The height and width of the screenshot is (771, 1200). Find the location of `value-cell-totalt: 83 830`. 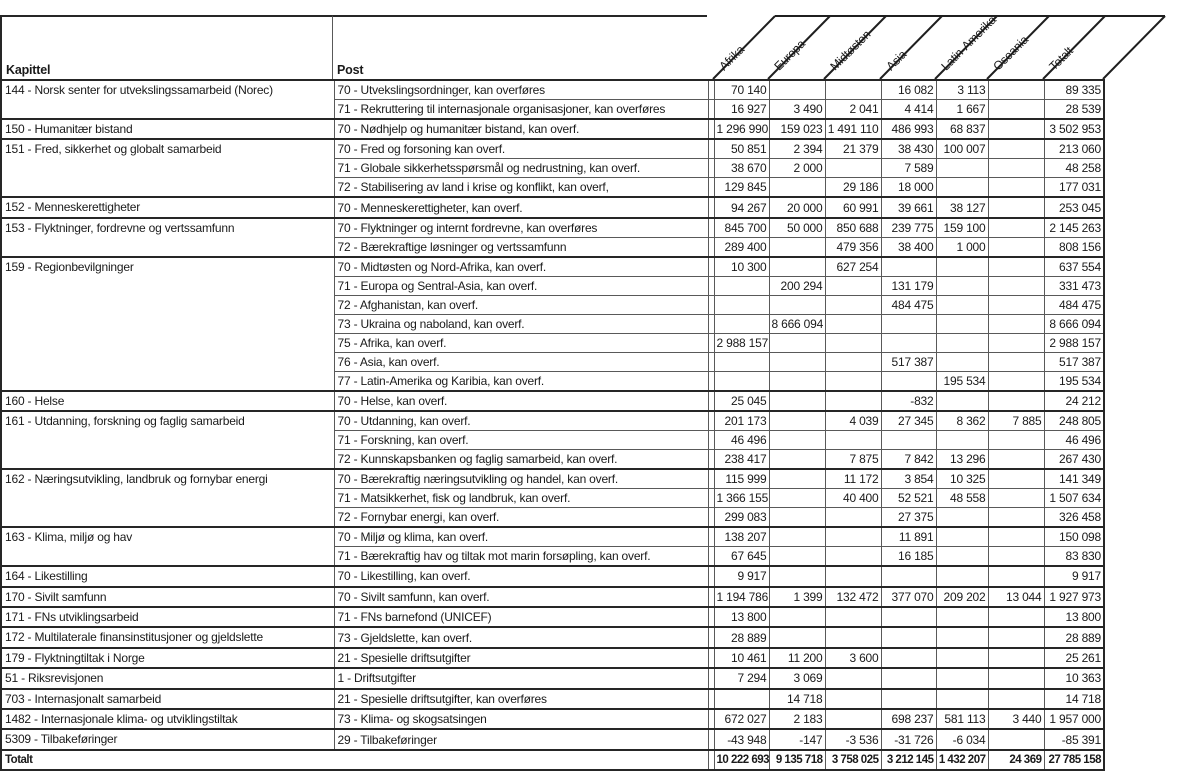

value-cell-totalt: 83 830 is located at coordinates (1074, 556).